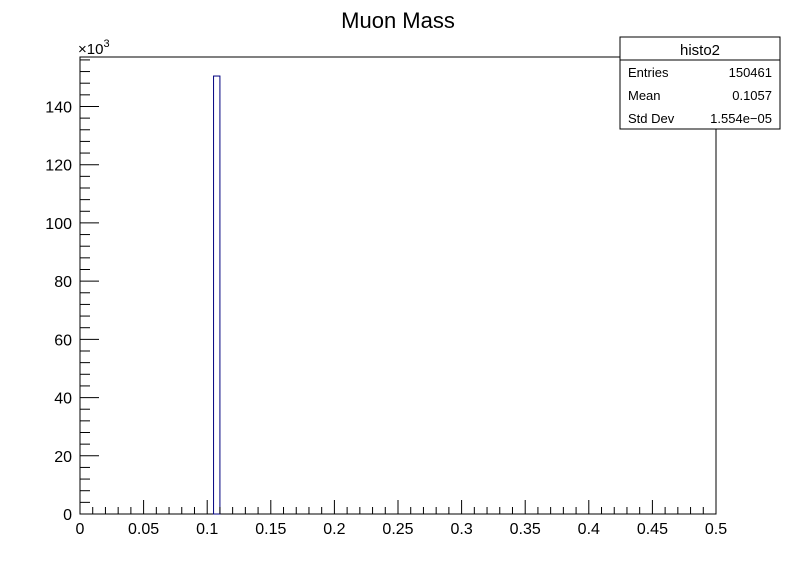 The height and width of the screenshot is (572, 796). I want to click on x-tick-label: 0.25, so click(397, 529).